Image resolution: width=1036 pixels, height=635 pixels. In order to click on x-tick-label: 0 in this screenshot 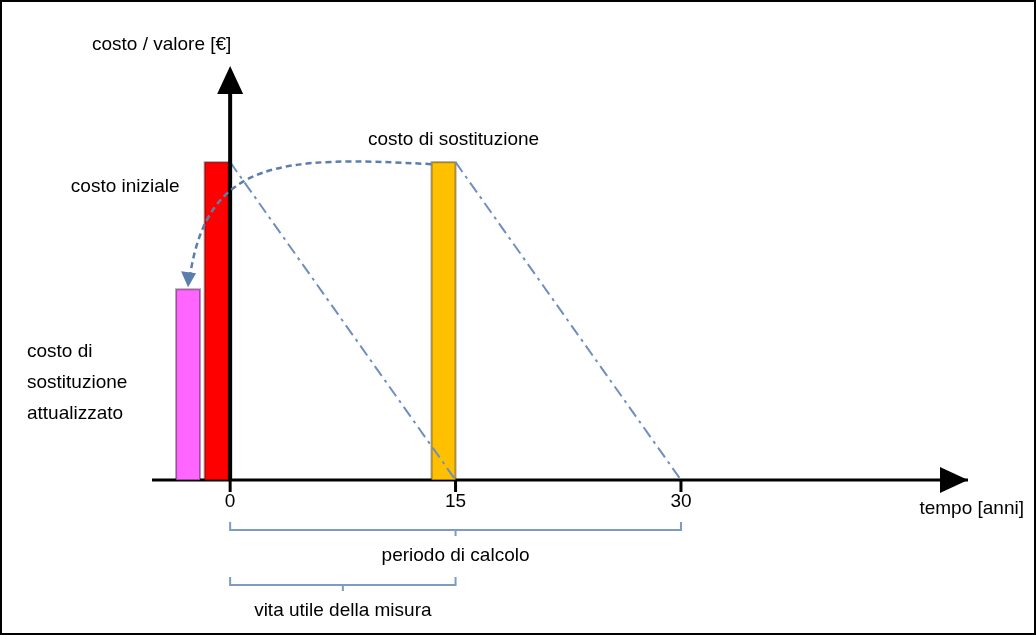, I will do `click(230, 501)`.